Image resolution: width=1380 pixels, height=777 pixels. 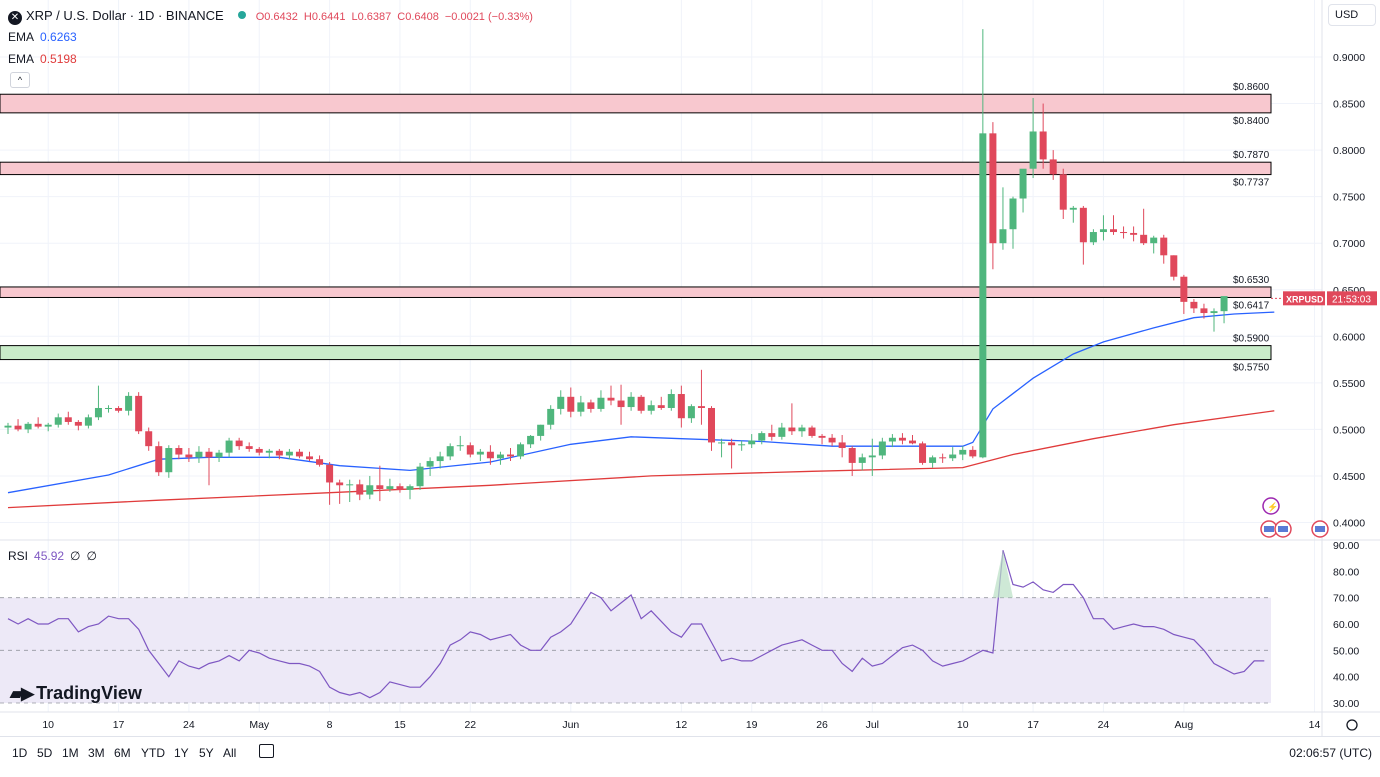 What do you see at coordinates (641, 459) in the screenshot?
I see `ema-slow-line` at bounding box center [641, 459].